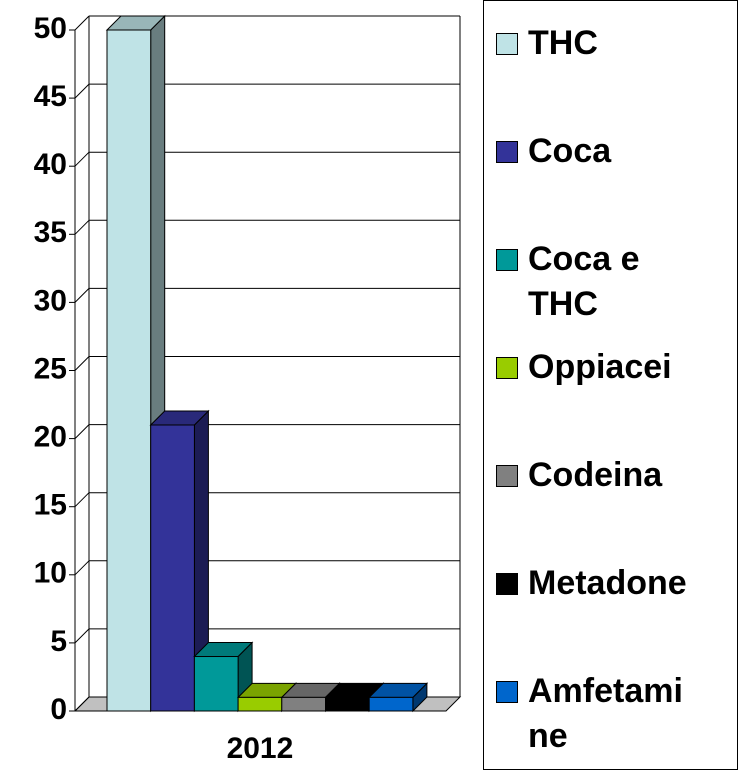 The height and width of the screenshot is (770, 738). I want to click on legend-item: Coca e THC, so click(597, 282).